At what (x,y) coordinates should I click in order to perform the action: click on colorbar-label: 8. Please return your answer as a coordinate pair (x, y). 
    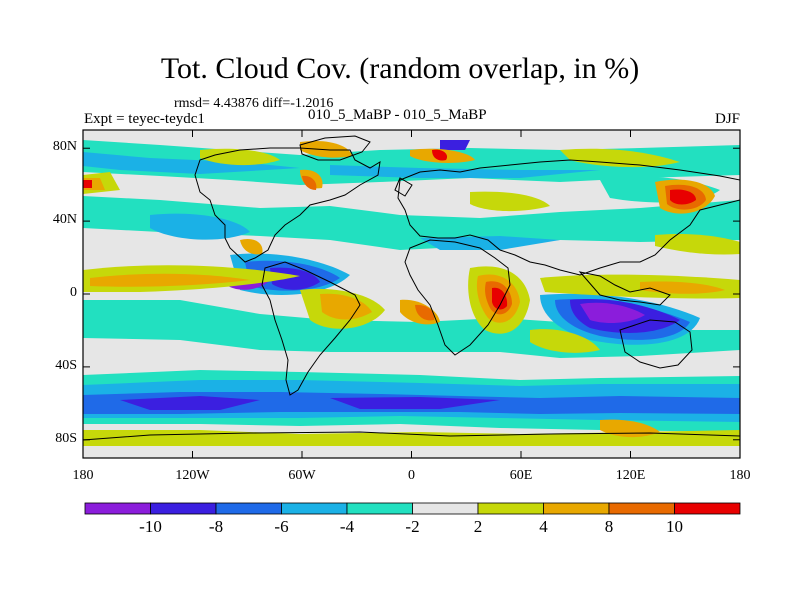
    Looking at the image, I should click on (609, 526).